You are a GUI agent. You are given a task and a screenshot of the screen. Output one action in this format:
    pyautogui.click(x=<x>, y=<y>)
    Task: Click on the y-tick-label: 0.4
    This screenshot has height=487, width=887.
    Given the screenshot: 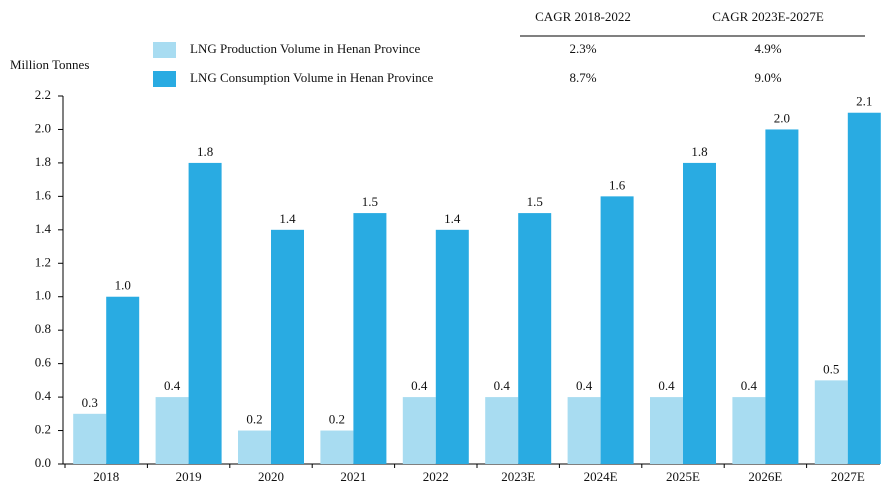 What is the action you would take?
    pyautogui.click(x=43, y=395)
    